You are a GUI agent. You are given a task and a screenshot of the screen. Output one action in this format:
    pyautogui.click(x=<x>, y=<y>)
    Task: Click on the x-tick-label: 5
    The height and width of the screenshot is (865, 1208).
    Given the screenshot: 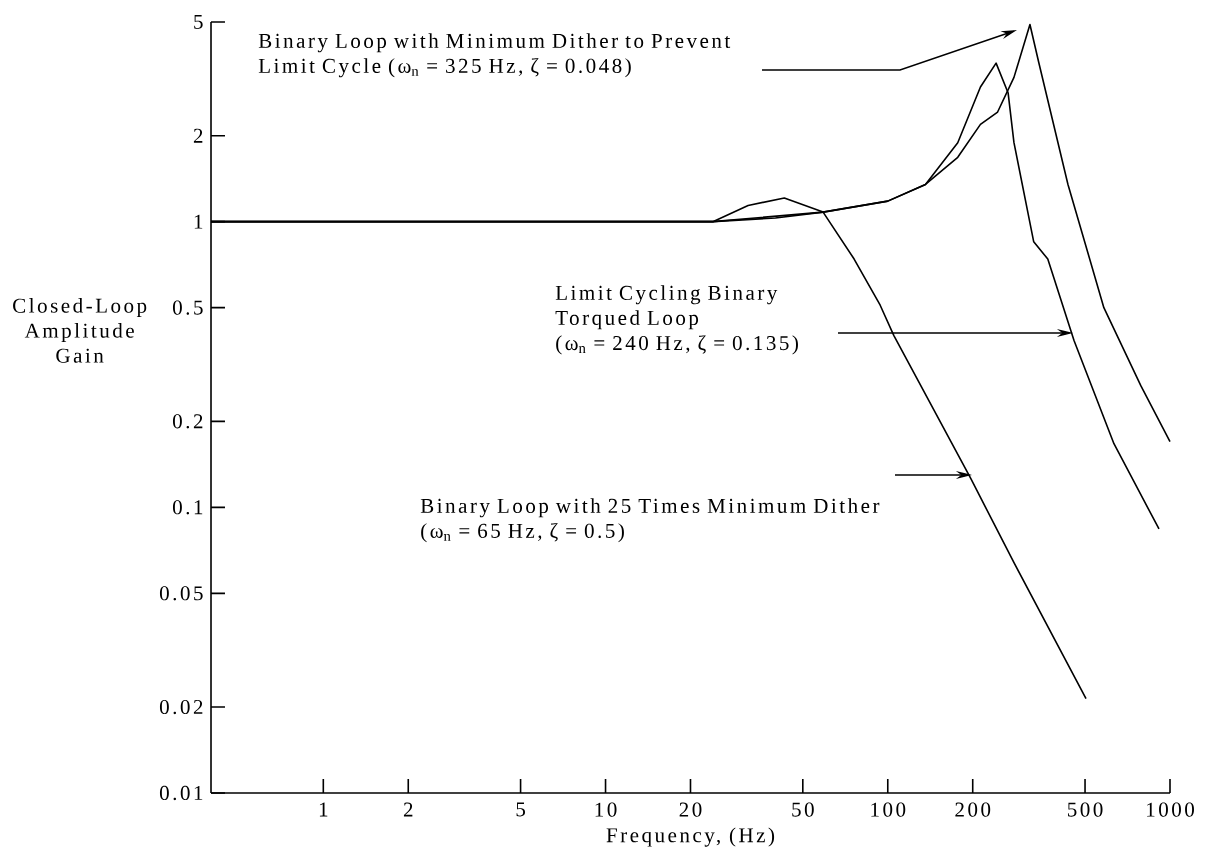 What is the action you would take?
    pyautogui.click(x=521, y=809)
    